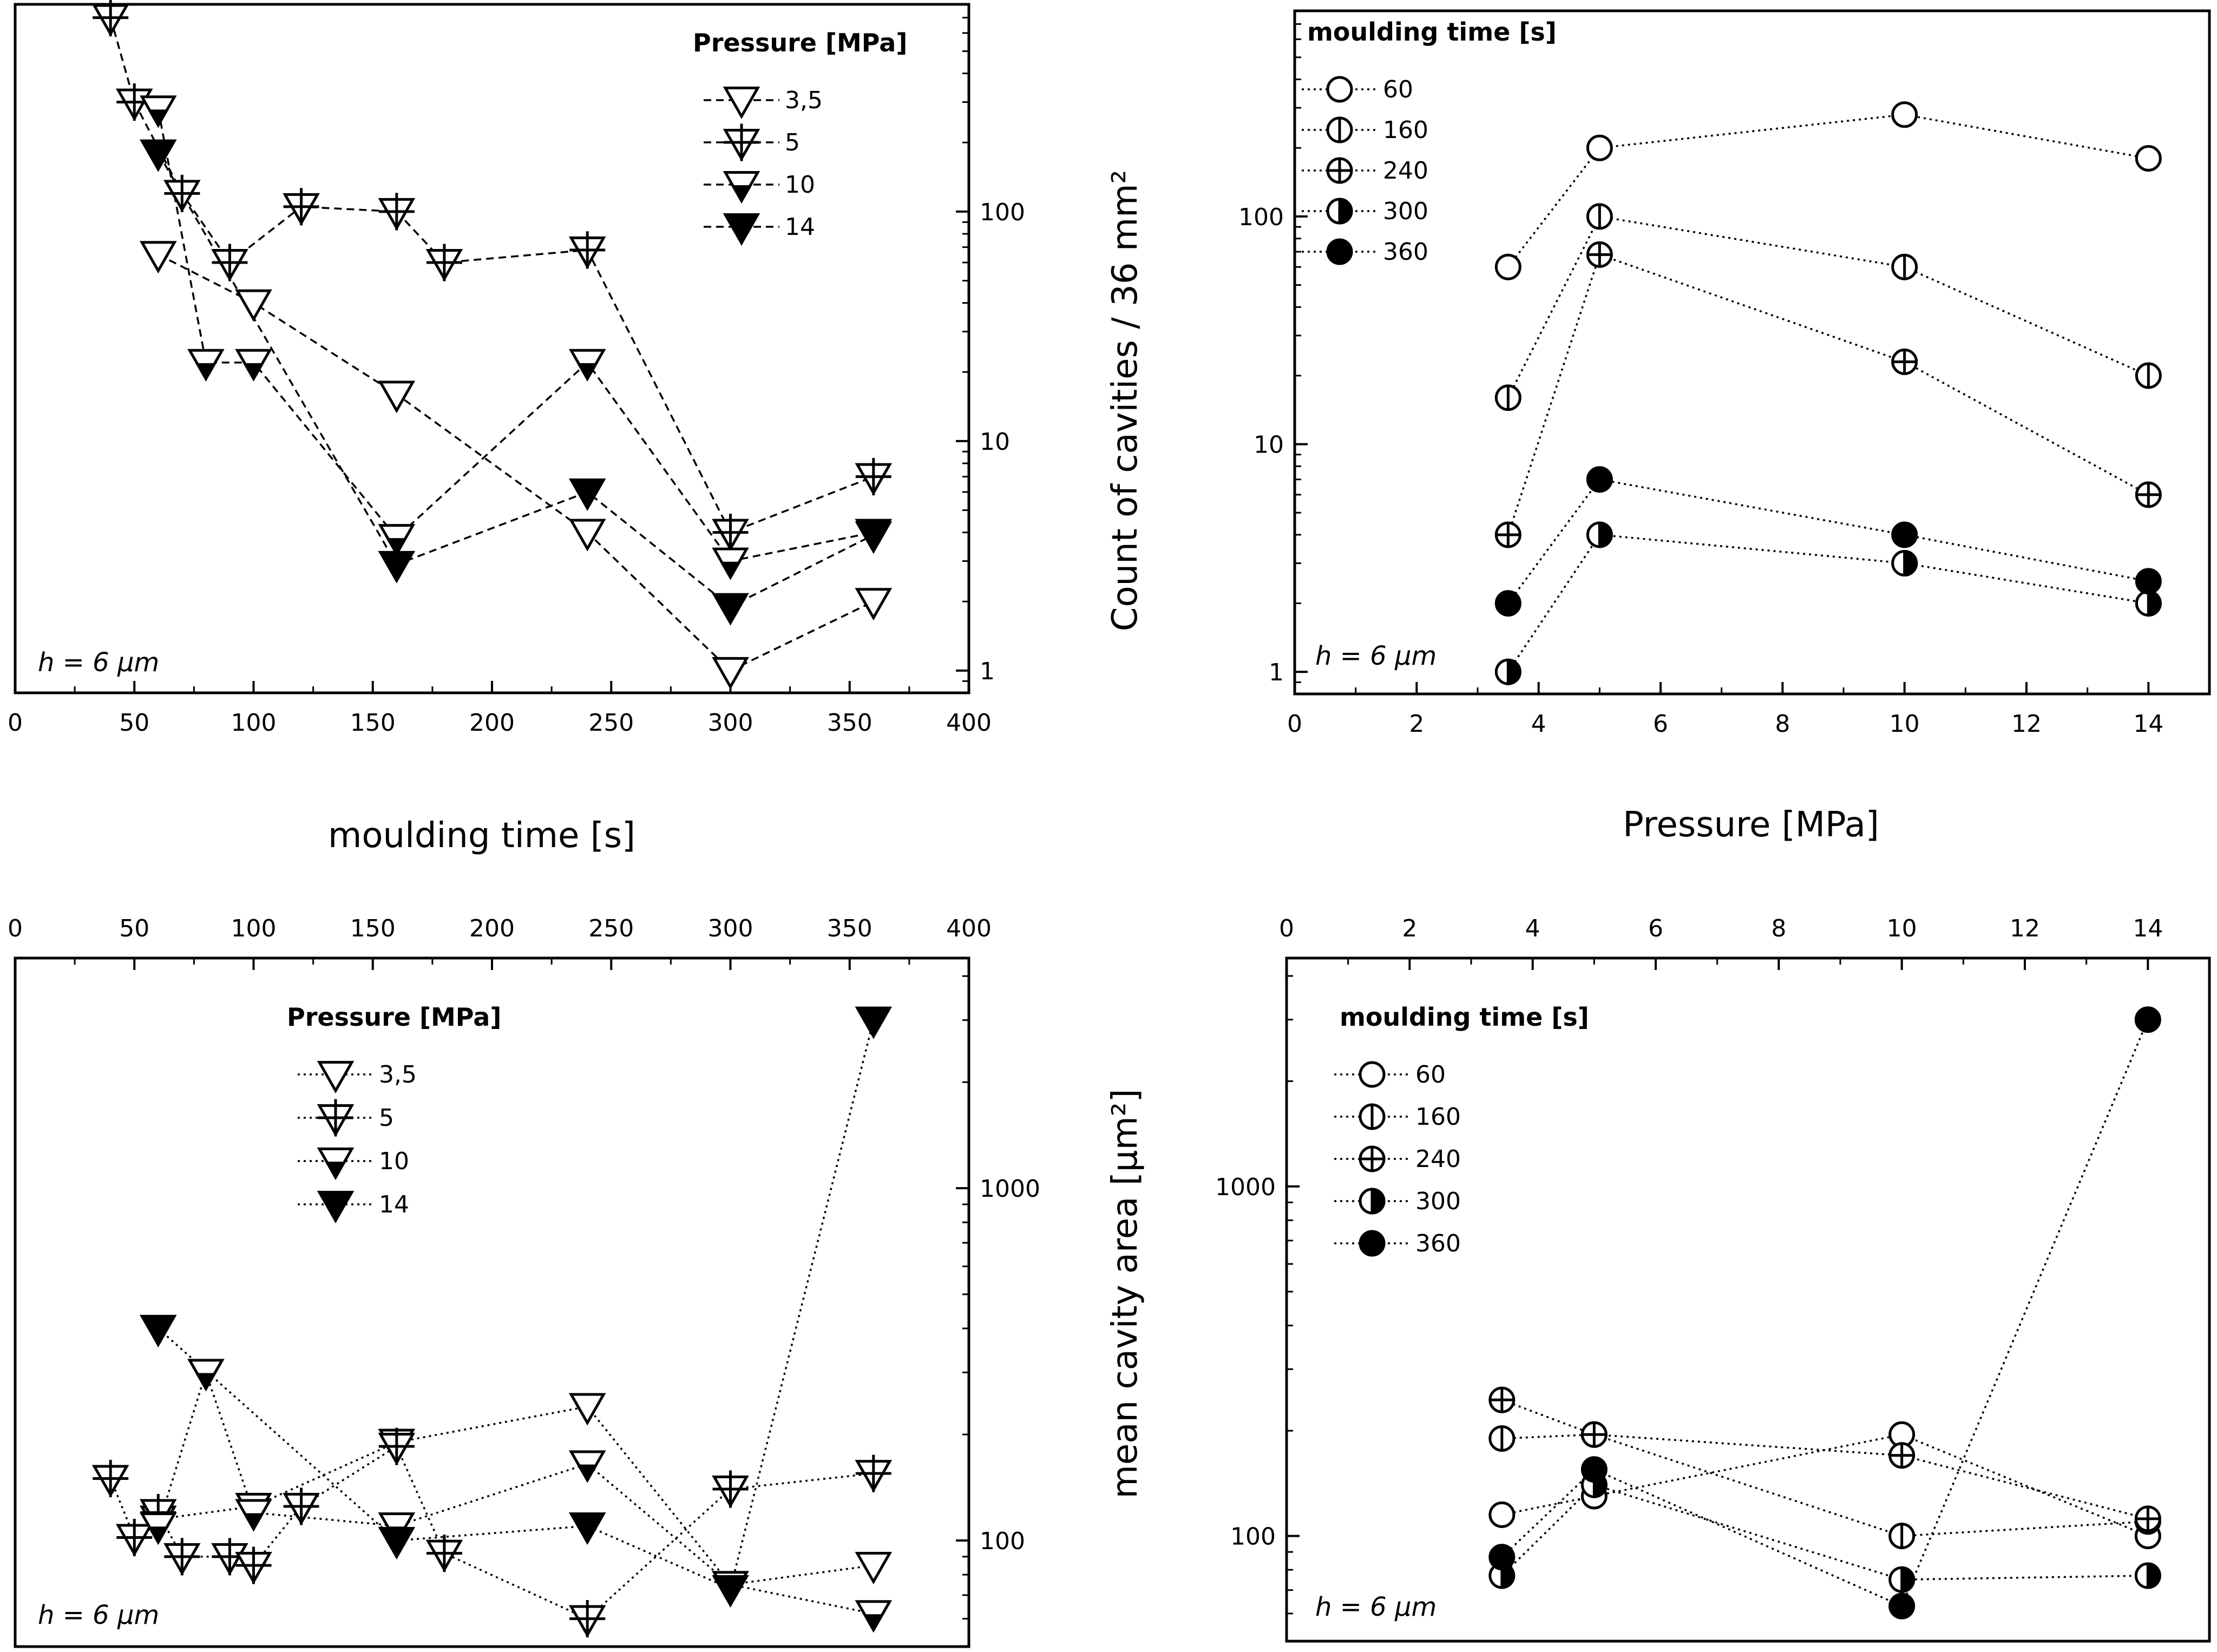 This screenshot has height=1652, width=2217. Describe the element at coordinates (1398, 89) in the screenshot. I see `legend-label: 60` at that location.